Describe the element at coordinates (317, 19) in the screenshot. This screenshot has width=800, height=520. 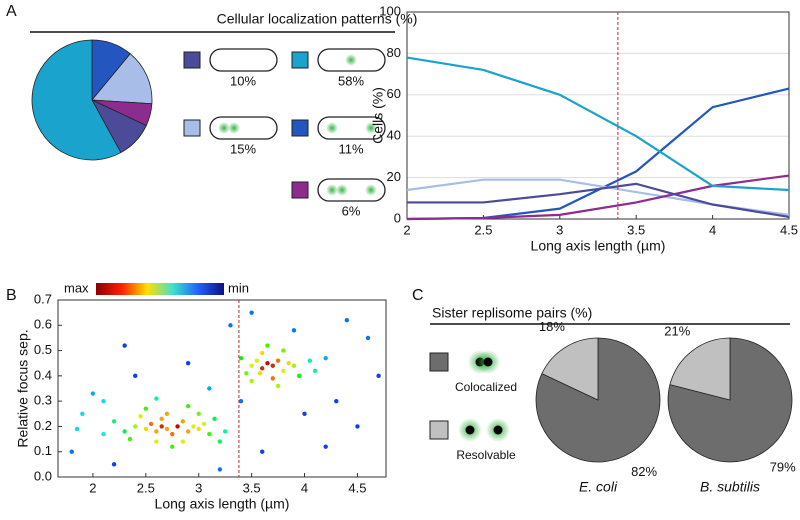
I see `chart-title: Cellular localization patterns (%)` at that location.